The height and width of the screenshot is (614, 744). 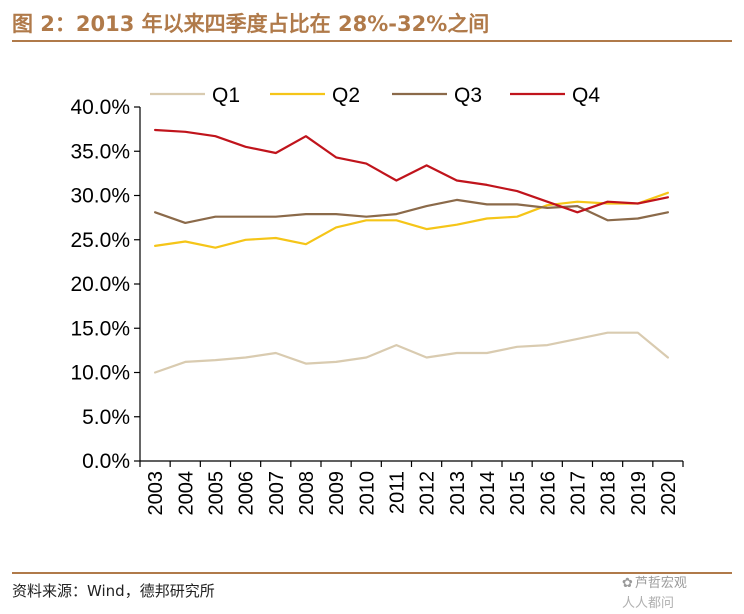 I want to click on x-tick-label: 2011, so click(x=397, y=492).